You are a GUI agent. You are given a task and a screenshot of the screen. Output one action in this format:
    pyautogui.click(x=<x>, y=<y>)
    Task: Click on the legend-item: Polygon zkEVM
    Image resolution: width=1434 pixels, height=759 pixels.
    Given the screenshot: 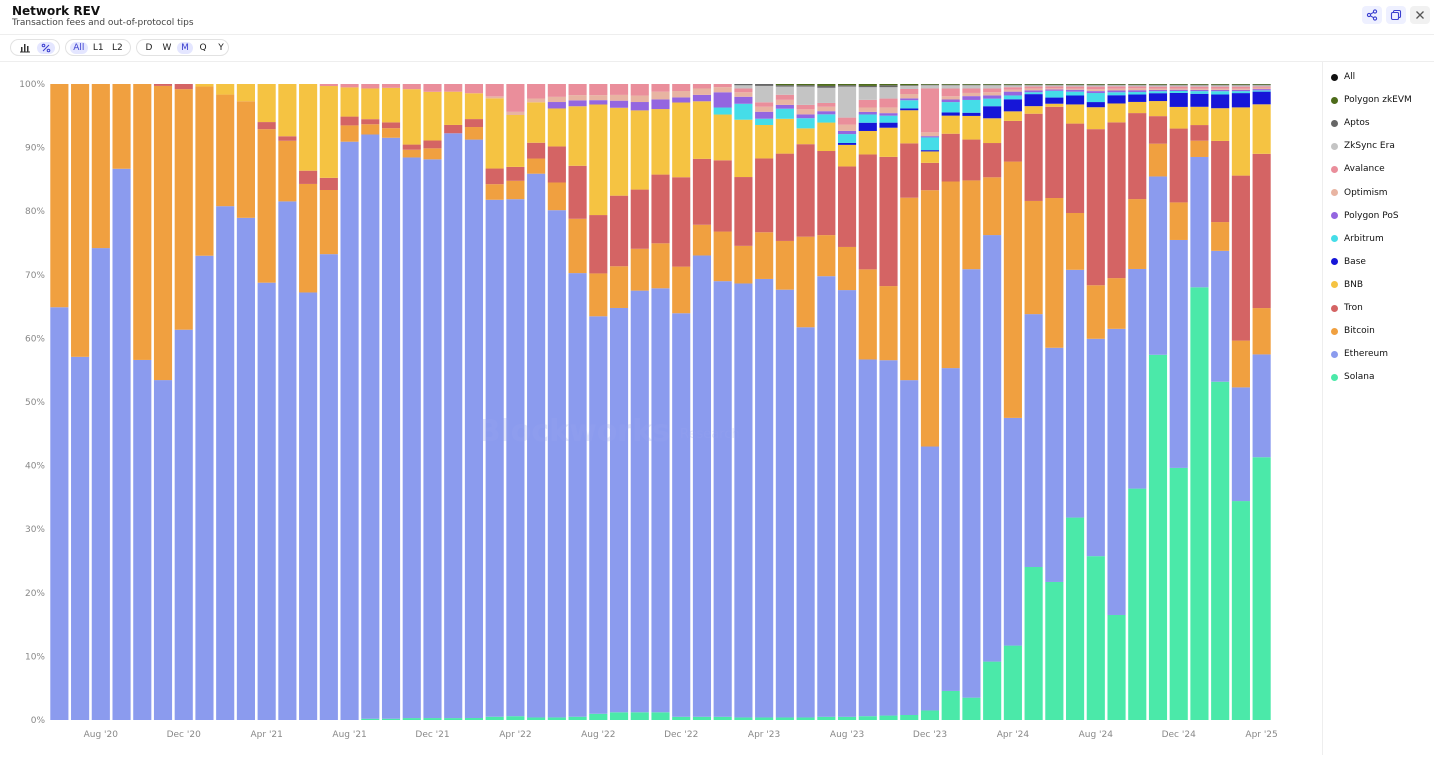 What is the action you would take?
    pyautogui.click(x=1371, y=100)
    